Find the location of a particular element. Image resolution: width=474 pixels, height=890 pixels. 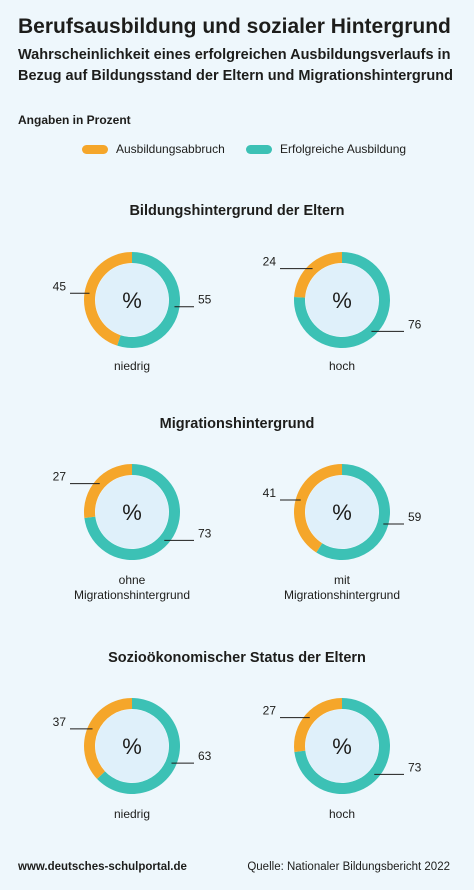

legend-swatch-erfolg is located at coordinates (259, 149).